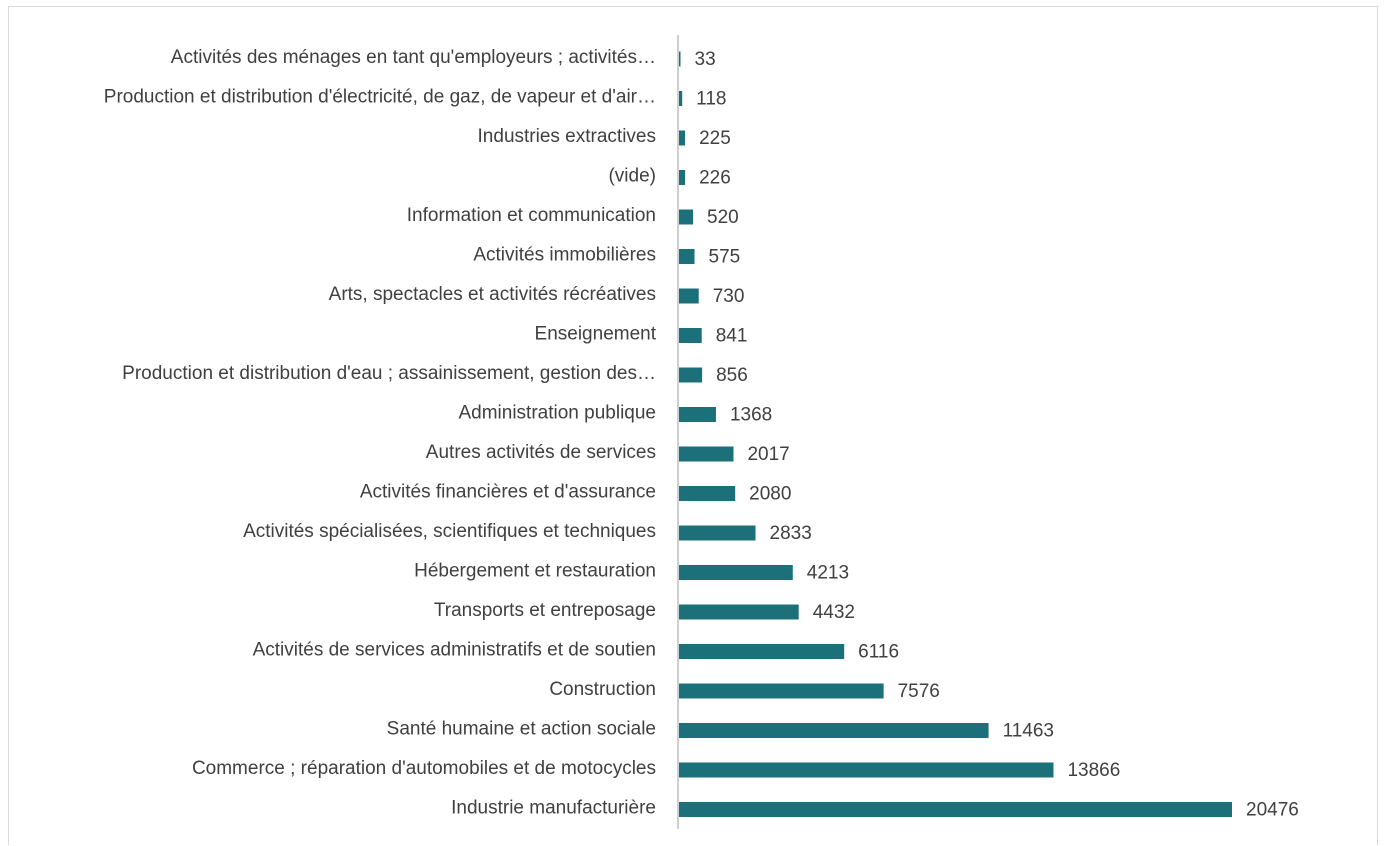 The height and width of the screenshot is (846, 1389). I want to click on data-label: 33, so click(705, 59).